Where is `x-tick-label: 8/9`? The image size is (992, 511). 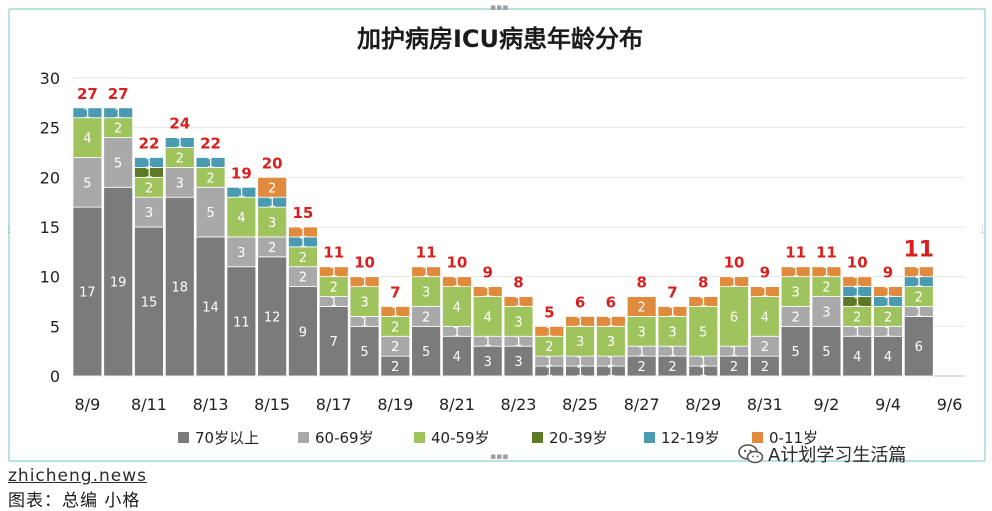 x-tick-label: 8/9 is located at coordinates (88, 404).